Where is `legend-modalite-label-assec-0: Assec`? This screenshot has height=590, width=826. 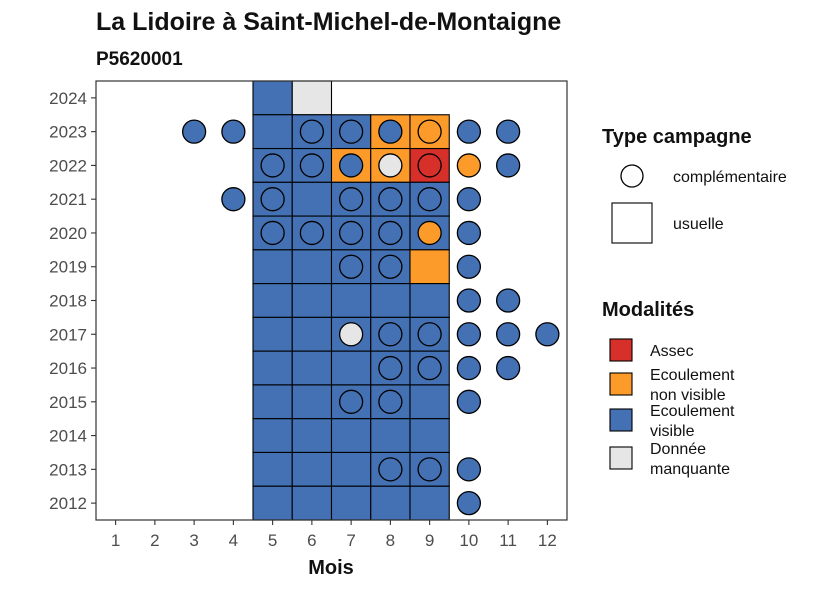
legend-modalite-label-assec-0: Assec is located at coordinates (672, 351).